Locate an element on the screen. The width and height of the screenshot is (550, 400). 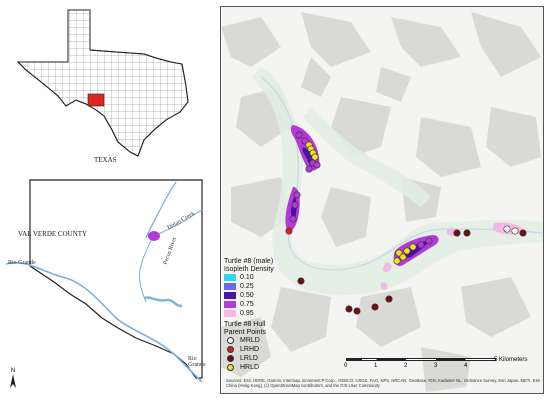
north-arrow: N is located at coordinates (13, 378).